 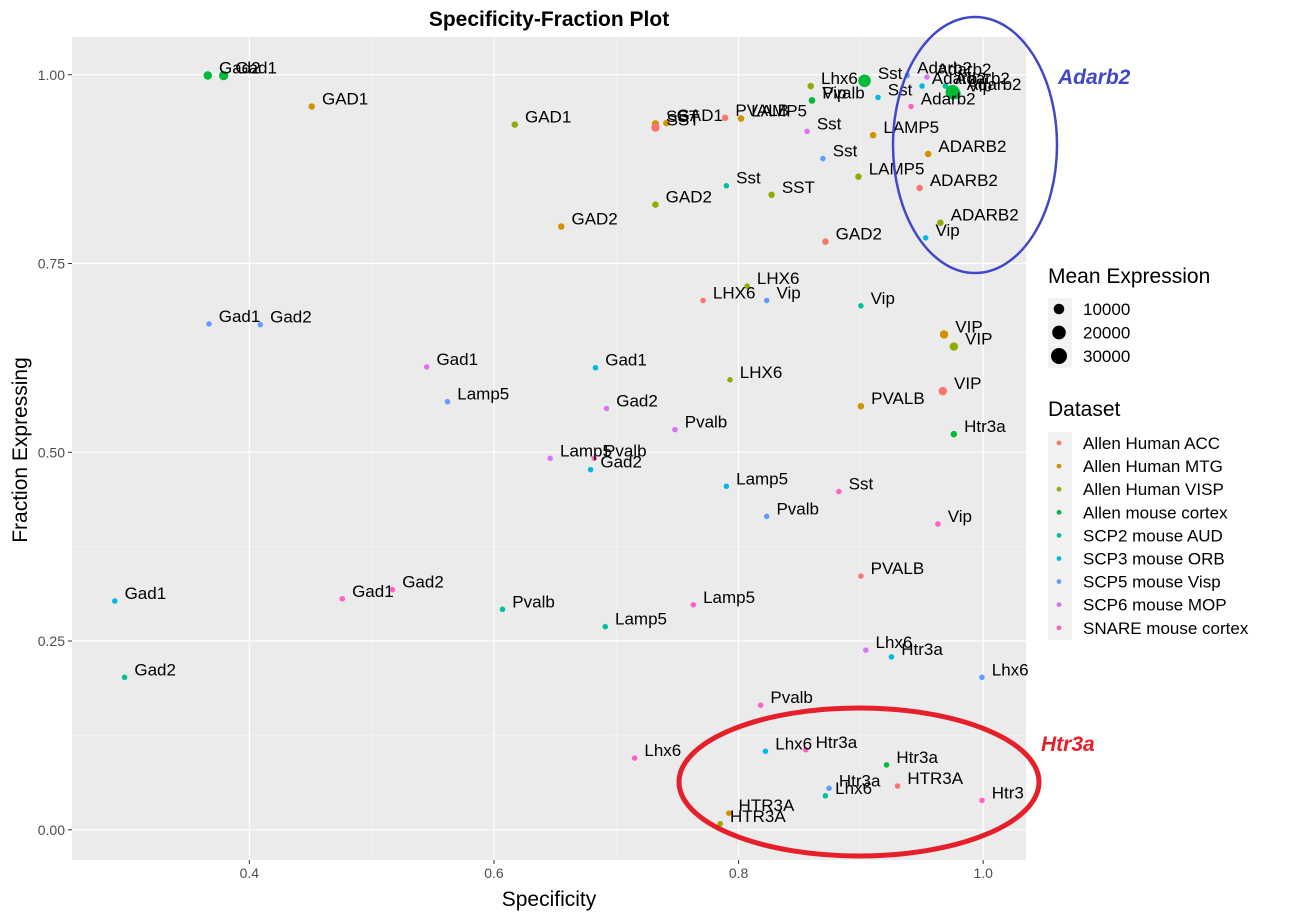 I want to click on y-tick-label: 0.50, so click(x=51, y=452).